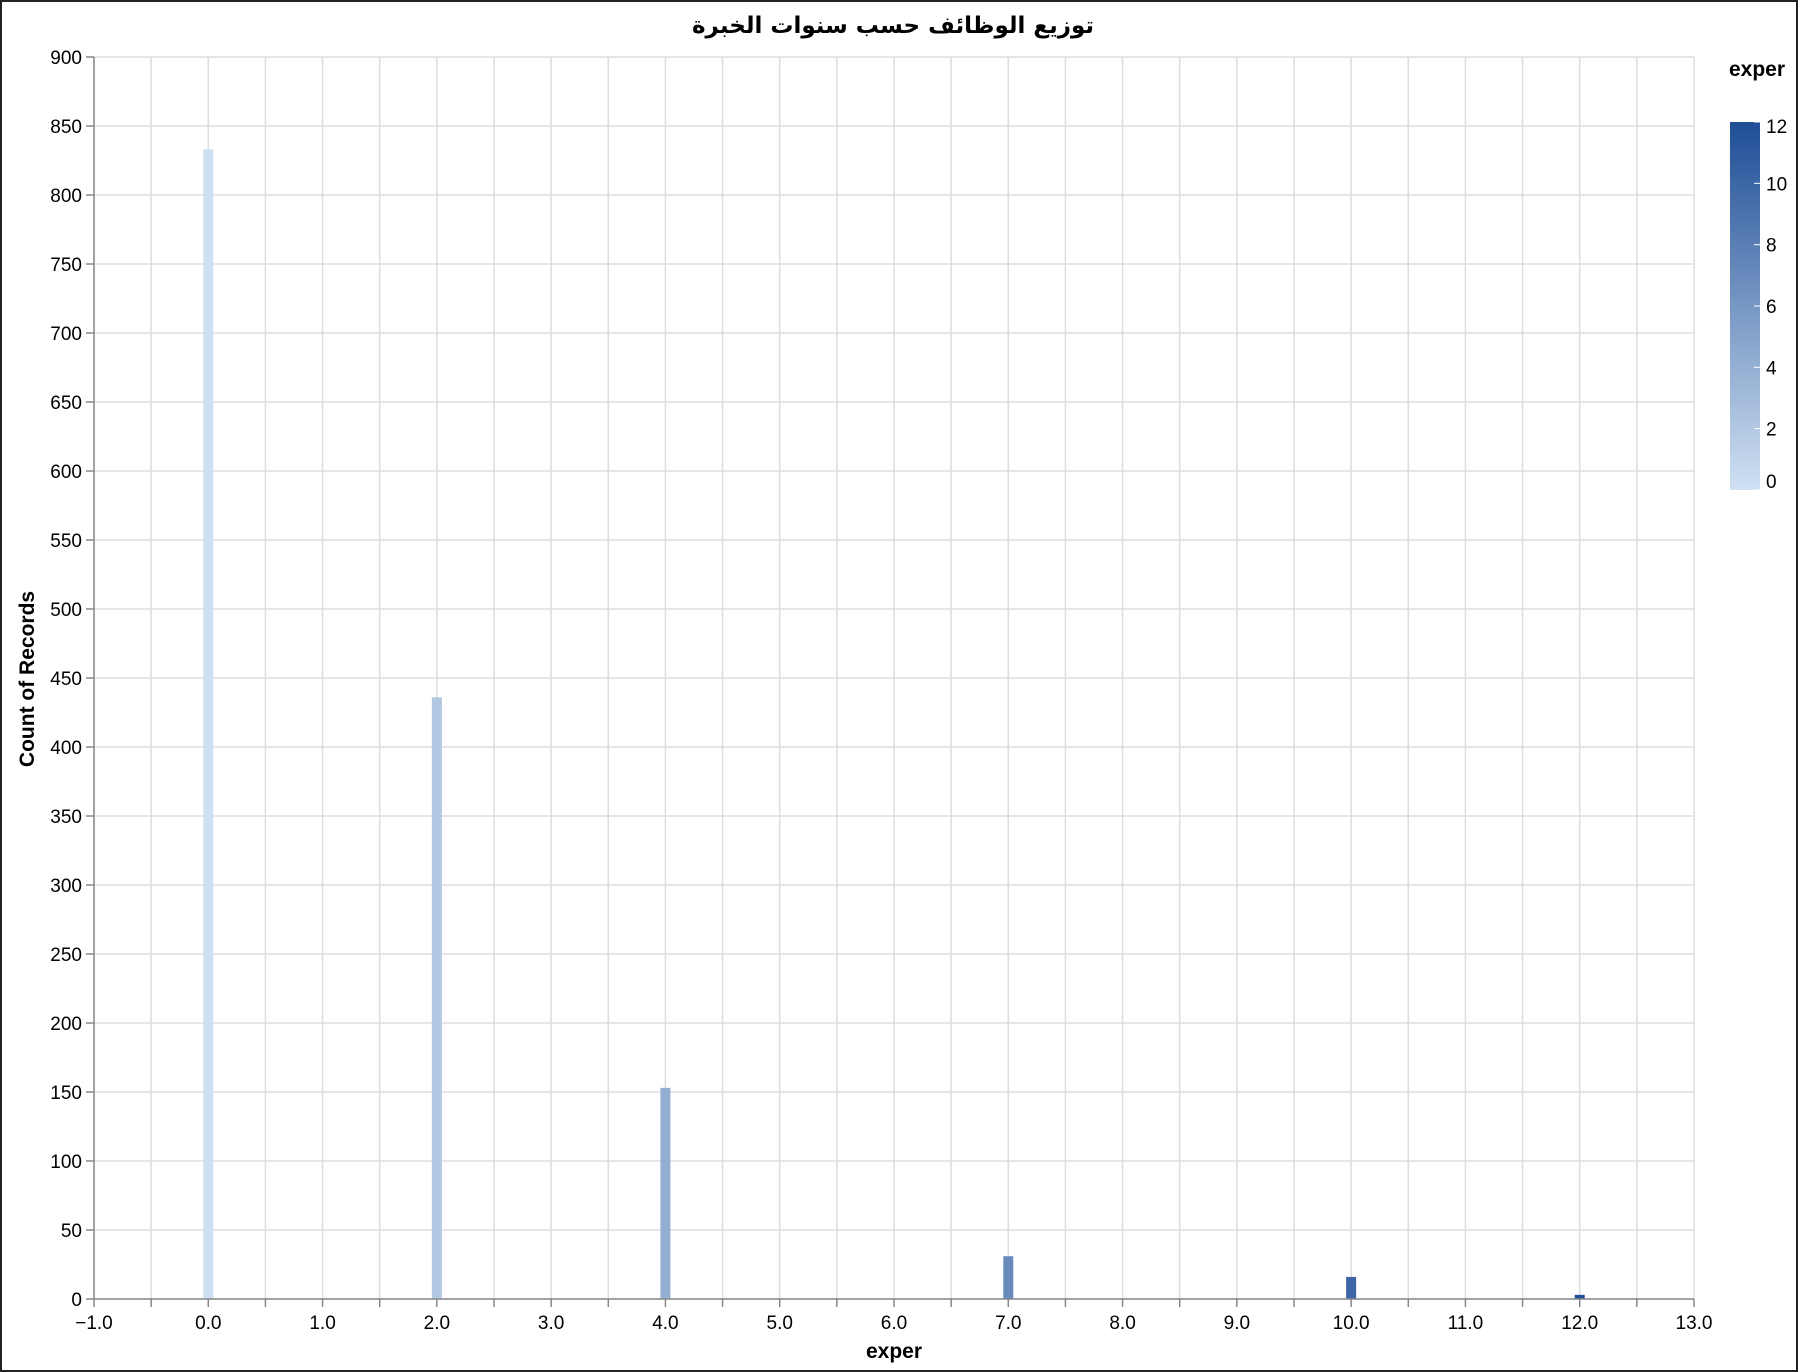 This screenshot has height=1372, width=1798. What do you see at coordinates (665, 1323) in the screenshot?
I see `x-tick-label: 4.0` at bounding box center [665, 1323].